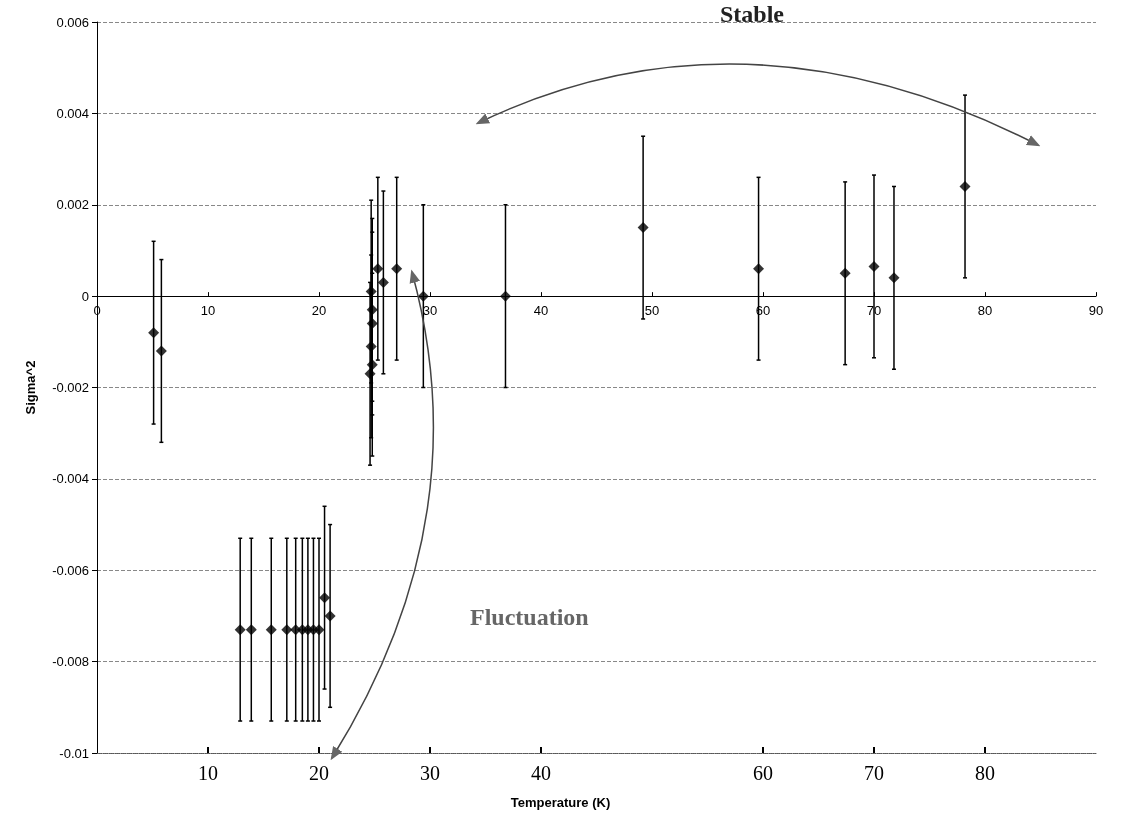 The height and width of the screenshot is (813, 1121). I want to click on x2-tick-label: 20, so click(319, 773).